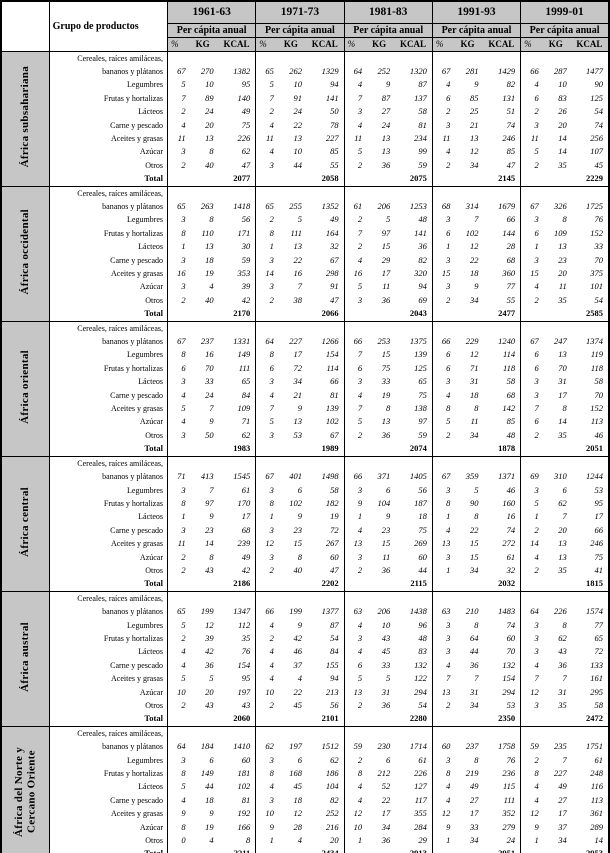 The height and width of the screenshot is (853, 610). Describe the element at coordinates (297, 664) in the screenshot. I see `kg-value: 37` at that location.